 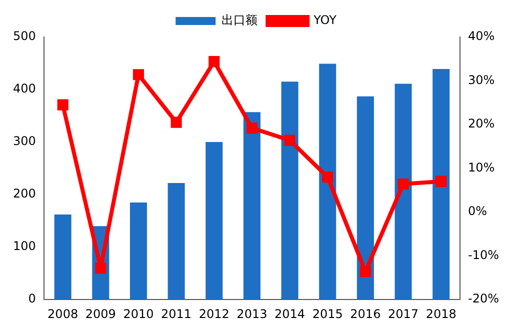 What do you see at coordinates (481, 36) in the screenshot?
I see `y2-tick-label: 40%` at bounding box center [481, 36].